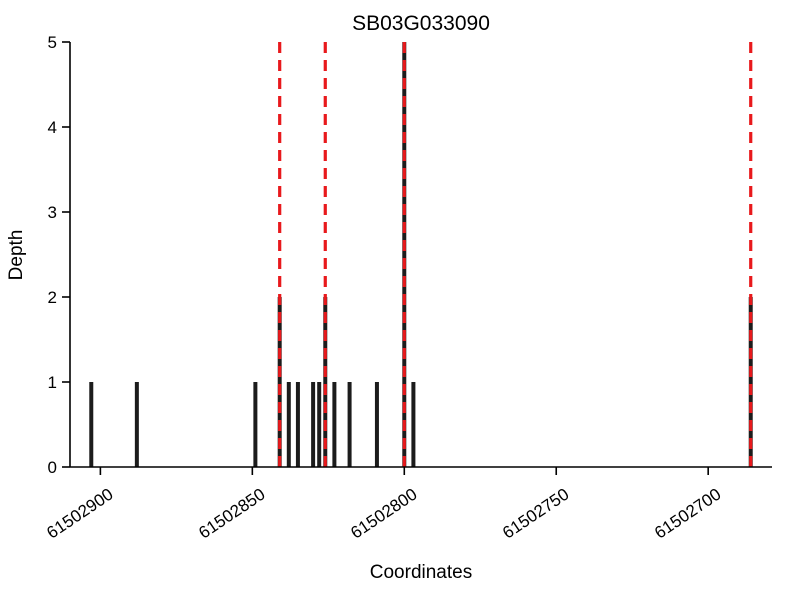 This screenshot has width=800, height=600. I want to click on chart-title: SB03G033090, so click(421, 23).